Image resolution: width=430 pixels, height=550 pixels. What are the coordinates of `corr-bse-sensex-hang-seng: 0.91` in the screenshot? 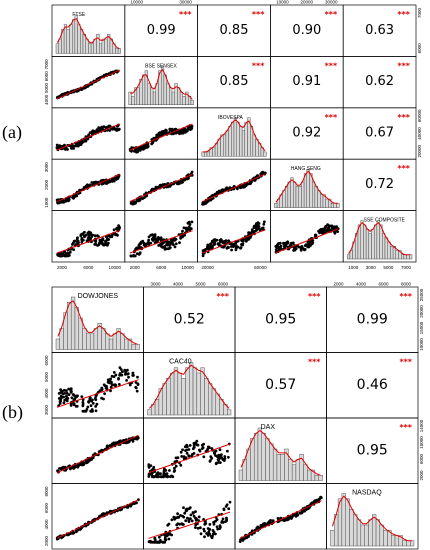 It's located at (306, 81).